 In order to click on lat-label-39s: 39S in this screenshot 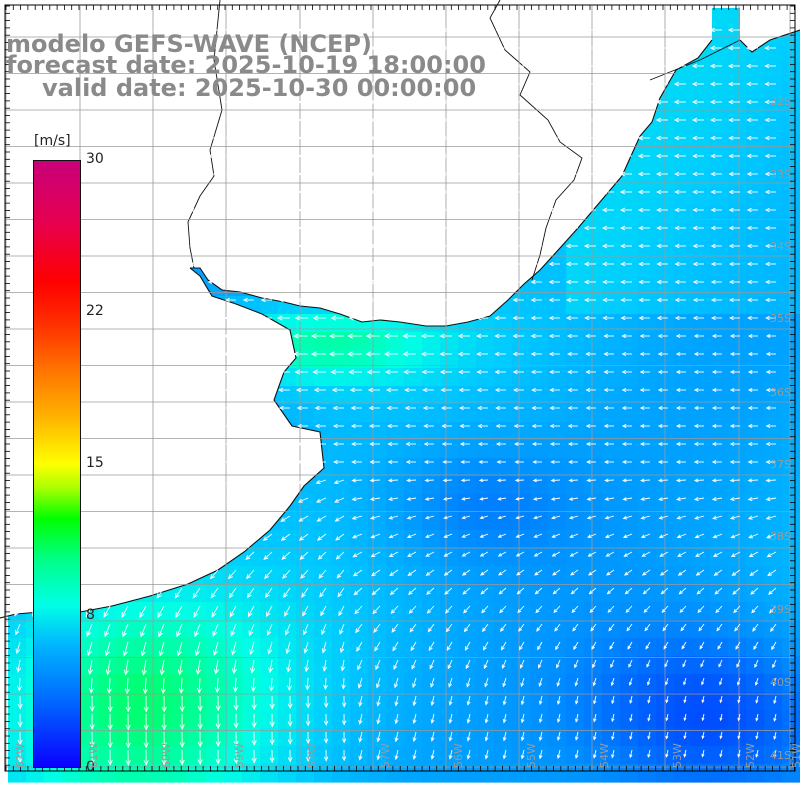, I will do `click(780, 609)`.